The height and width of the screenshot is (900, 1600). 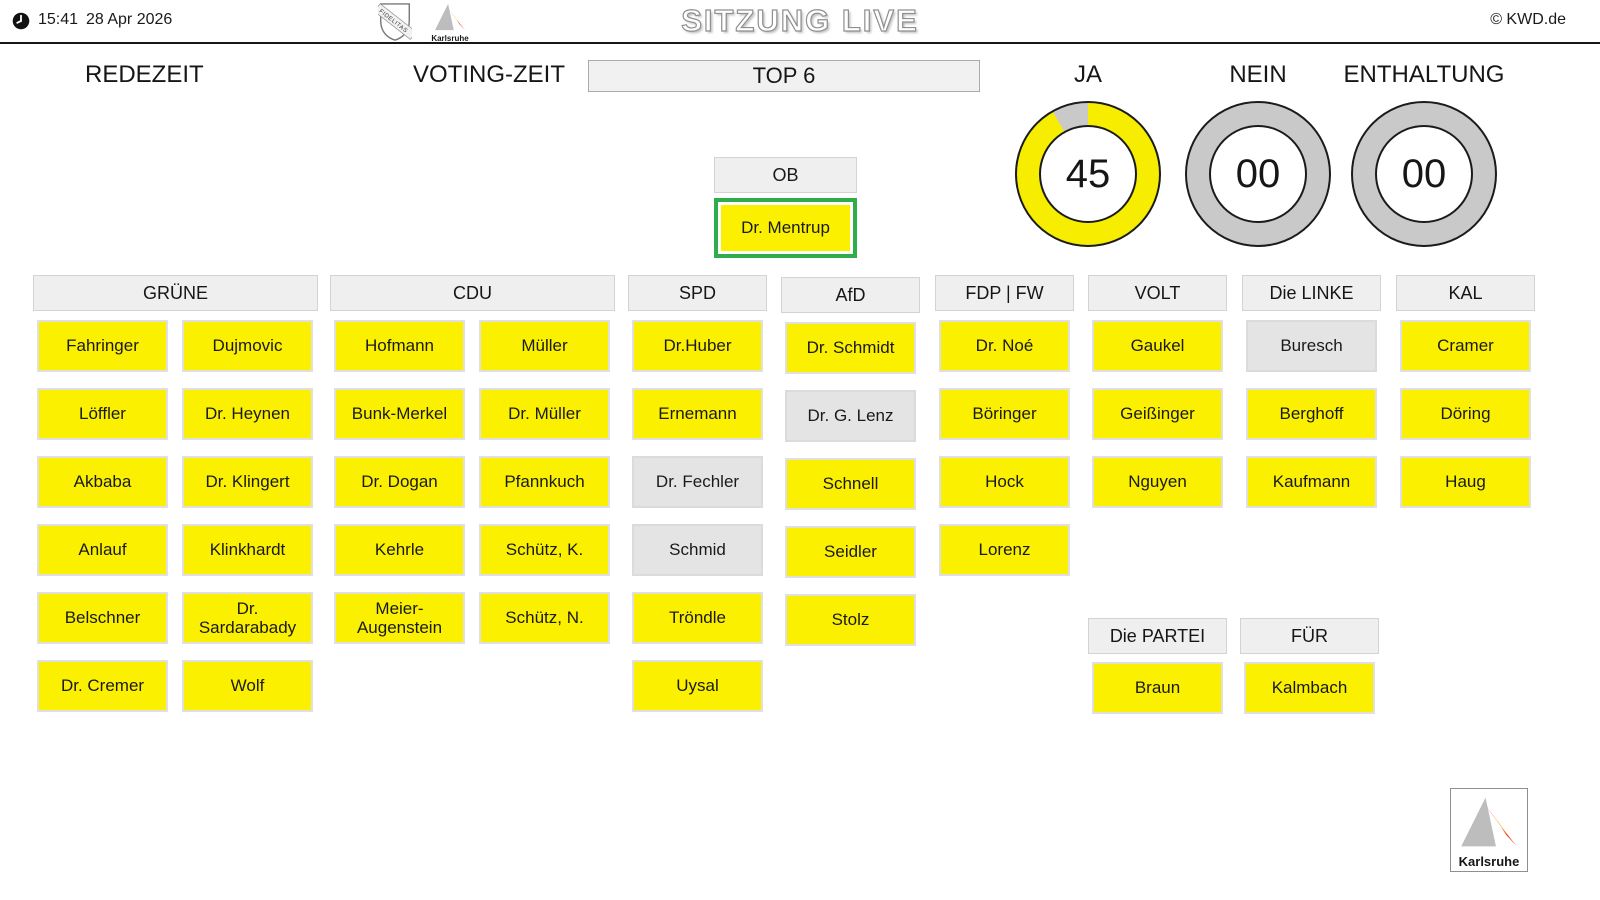 I want to click on party-linke: Die LINKE Buresch Berghoff Kaufmann, so click(x=1311, y=391).